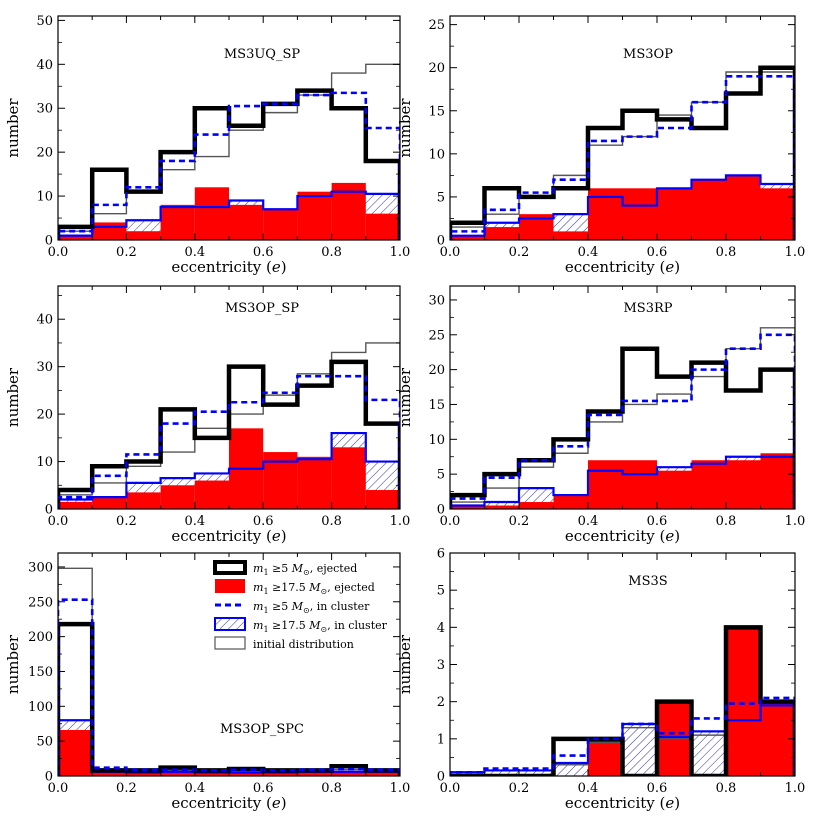 Image resolution: width=817 pixels, height=817 pixels. I want to click on y-tick-label: 4, so click(441, 628).